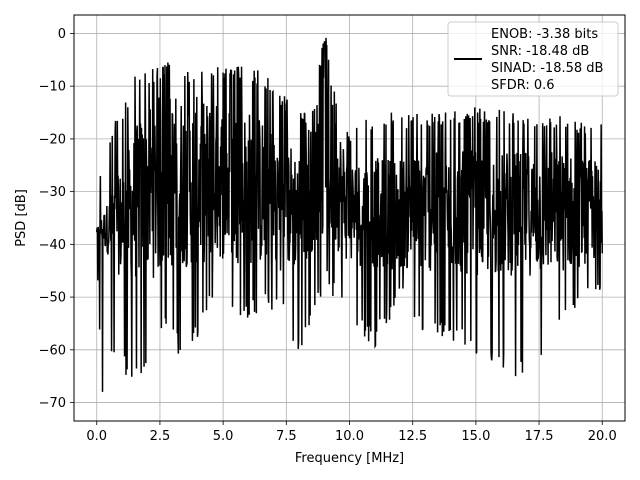  Describe the element at coordinates (52, 139) in the screenshot. I see `y-tick-label: −20` at that location.